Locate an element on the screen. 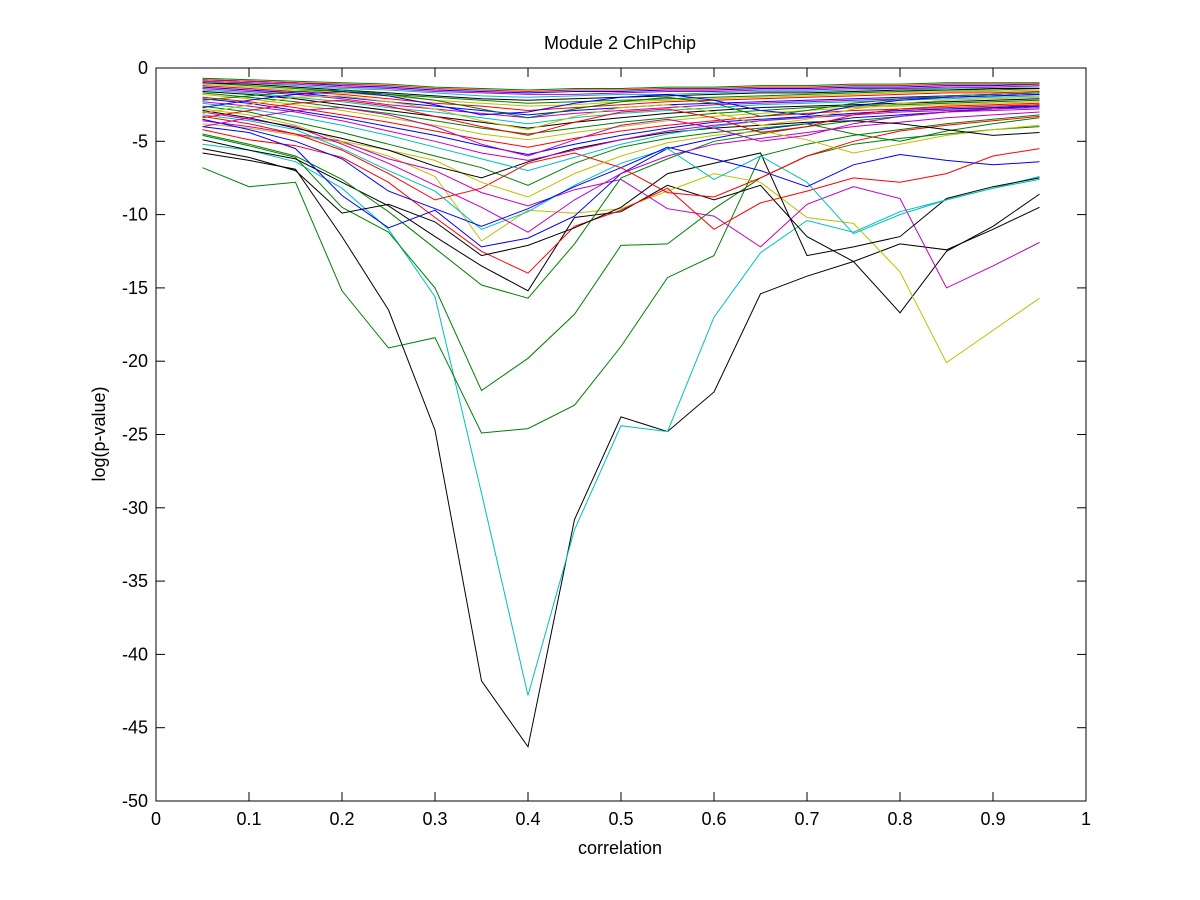 The image size is (1200, 900). y-tick-label: -45 is located at coordinates (135, 728).